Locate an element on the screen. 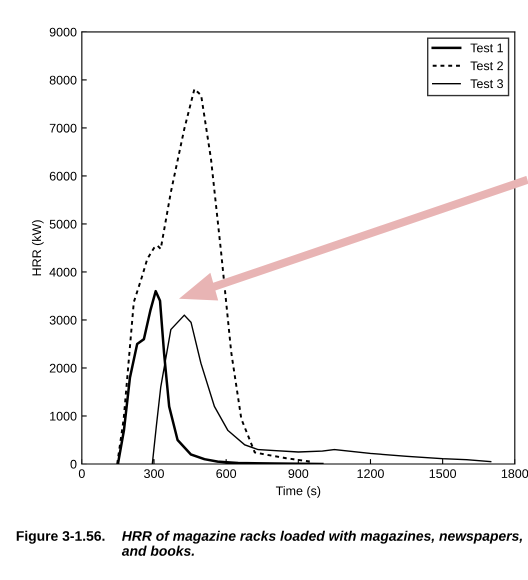 The width and height of the screenshot is (528, 580). x-tick-label: 1200 is located at coordinates (371, 473).